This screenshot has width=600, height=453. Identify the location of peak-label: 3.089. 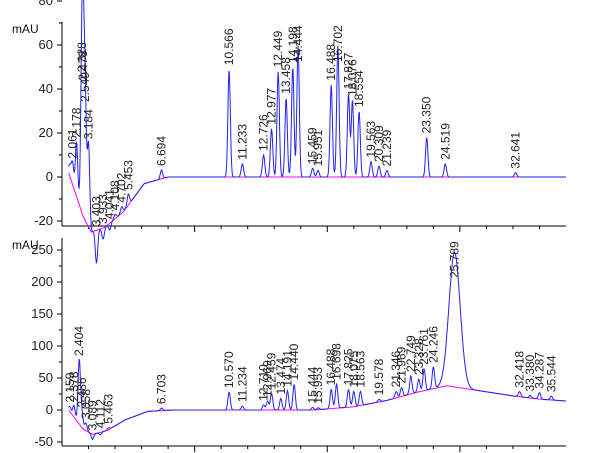
(93, 415).